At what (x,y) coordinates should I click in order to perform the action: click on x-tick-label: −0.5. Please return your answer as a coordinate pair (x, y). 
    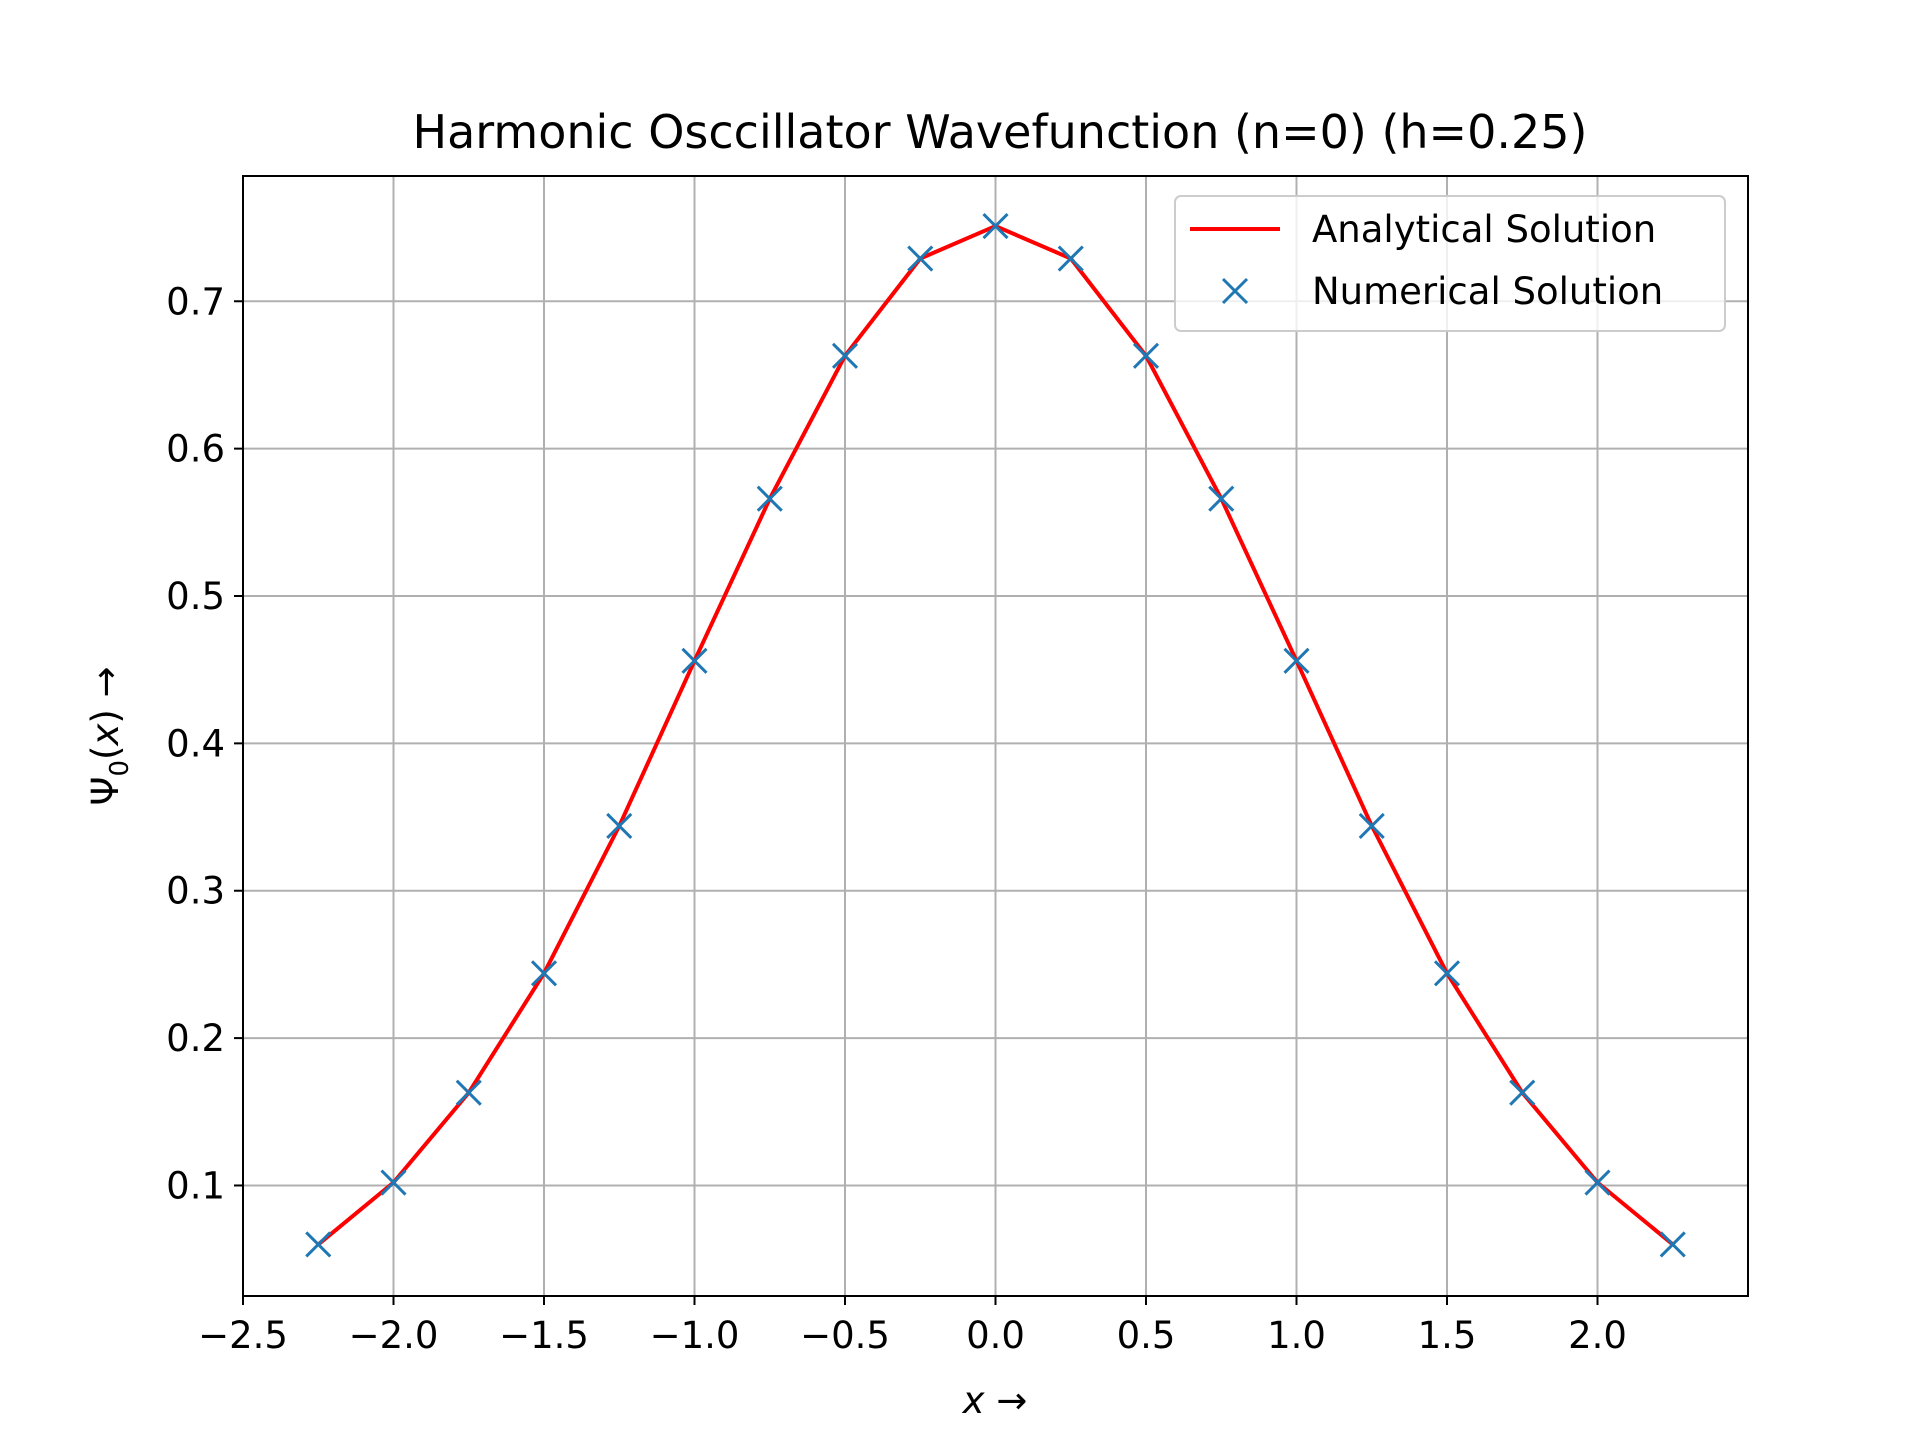
    Looking at the image, I should click on (845, 1335).